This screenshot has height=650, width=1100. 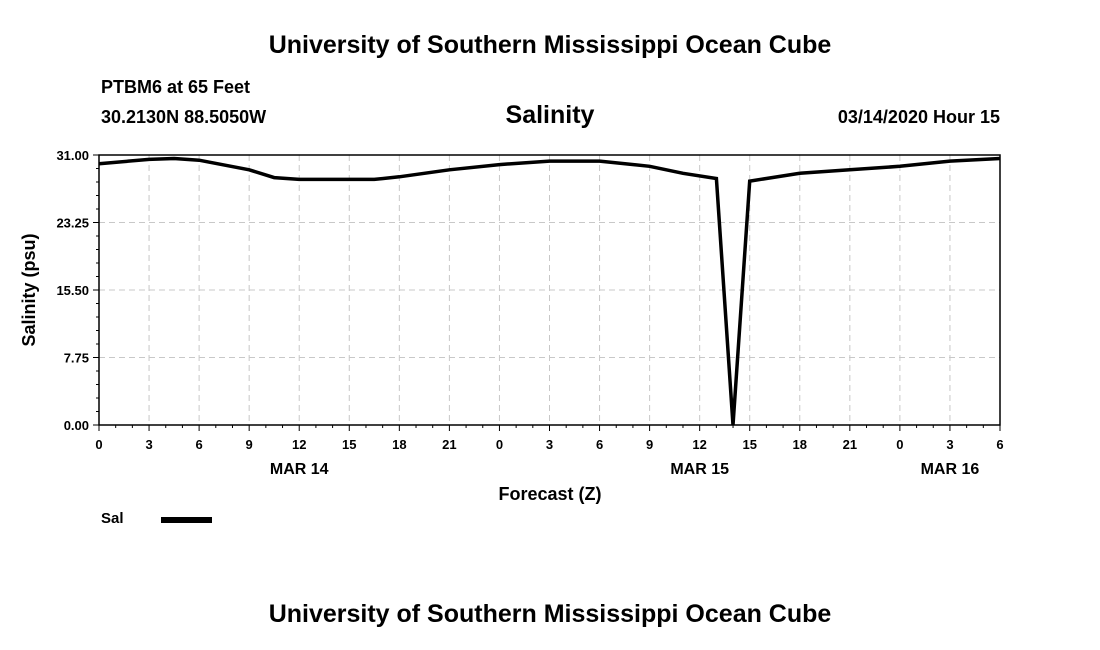 I want to click on coordinates-label: 30.2130N 88.5050W, so click(x=184, y=117).